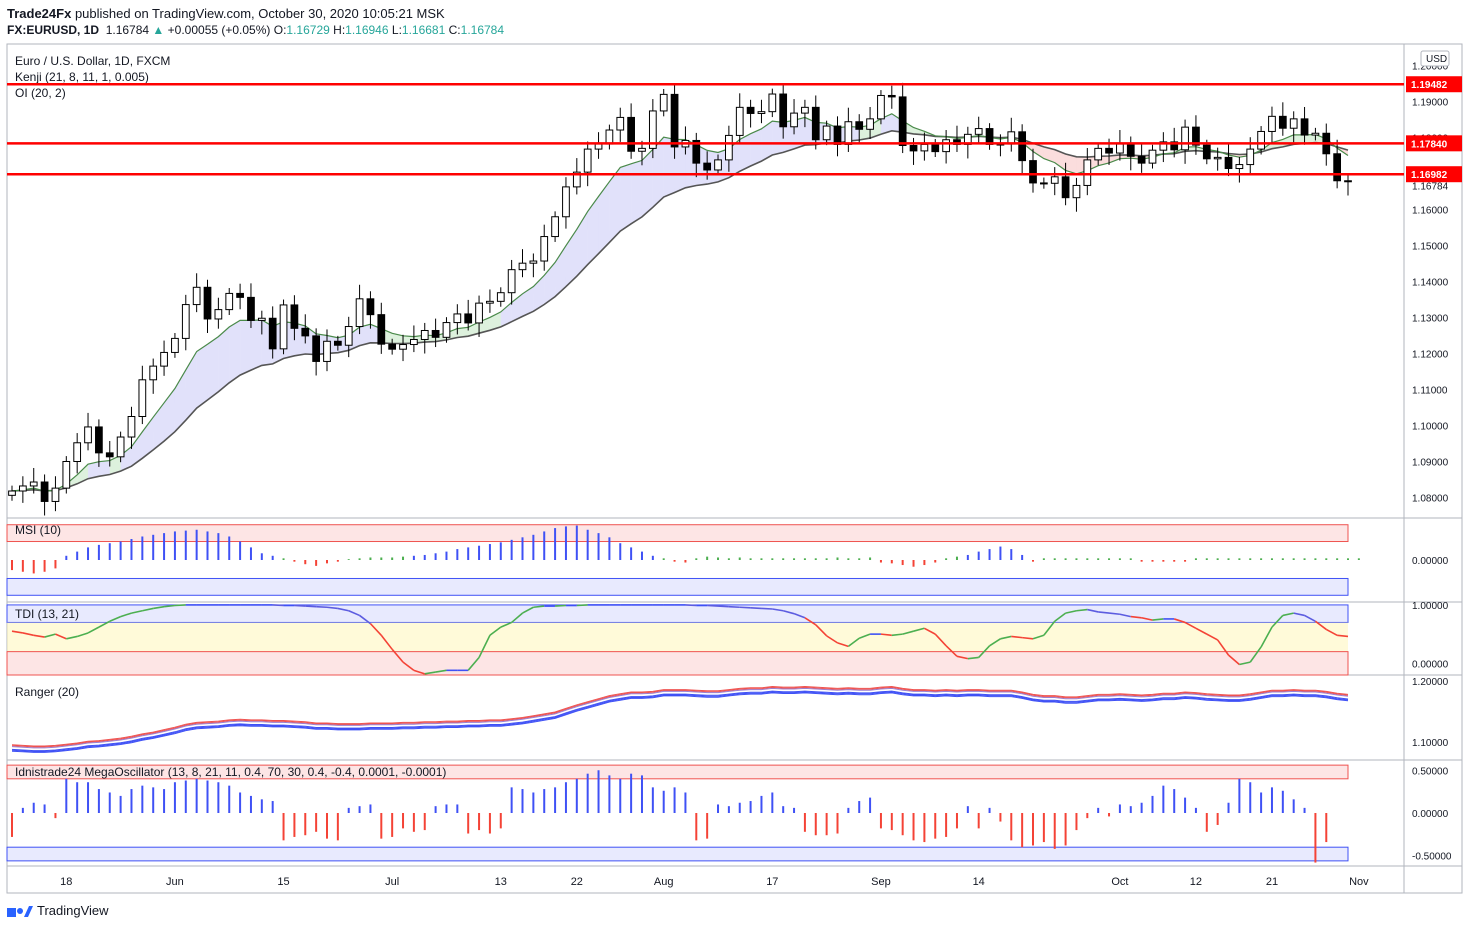 The height and width of the screenshot is (930, 1475). I want to click on publisher-name: Trade24Fx, so click(39, 13).